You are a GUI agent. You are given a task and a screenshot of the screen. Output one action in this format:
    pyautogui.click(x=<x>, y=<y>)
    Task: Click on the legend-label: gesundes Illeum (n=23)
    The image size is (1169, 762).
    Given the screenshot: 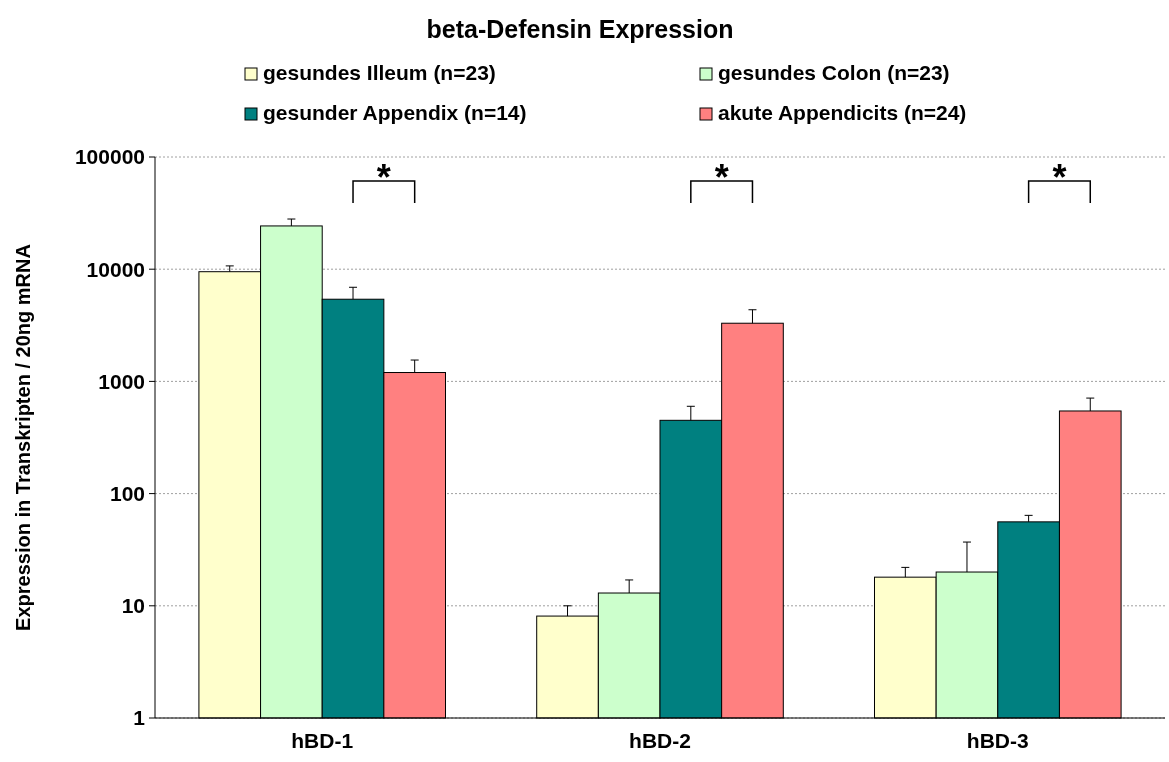 What is the action you would take?
    pyautogui.click(x=379, y=72)
    